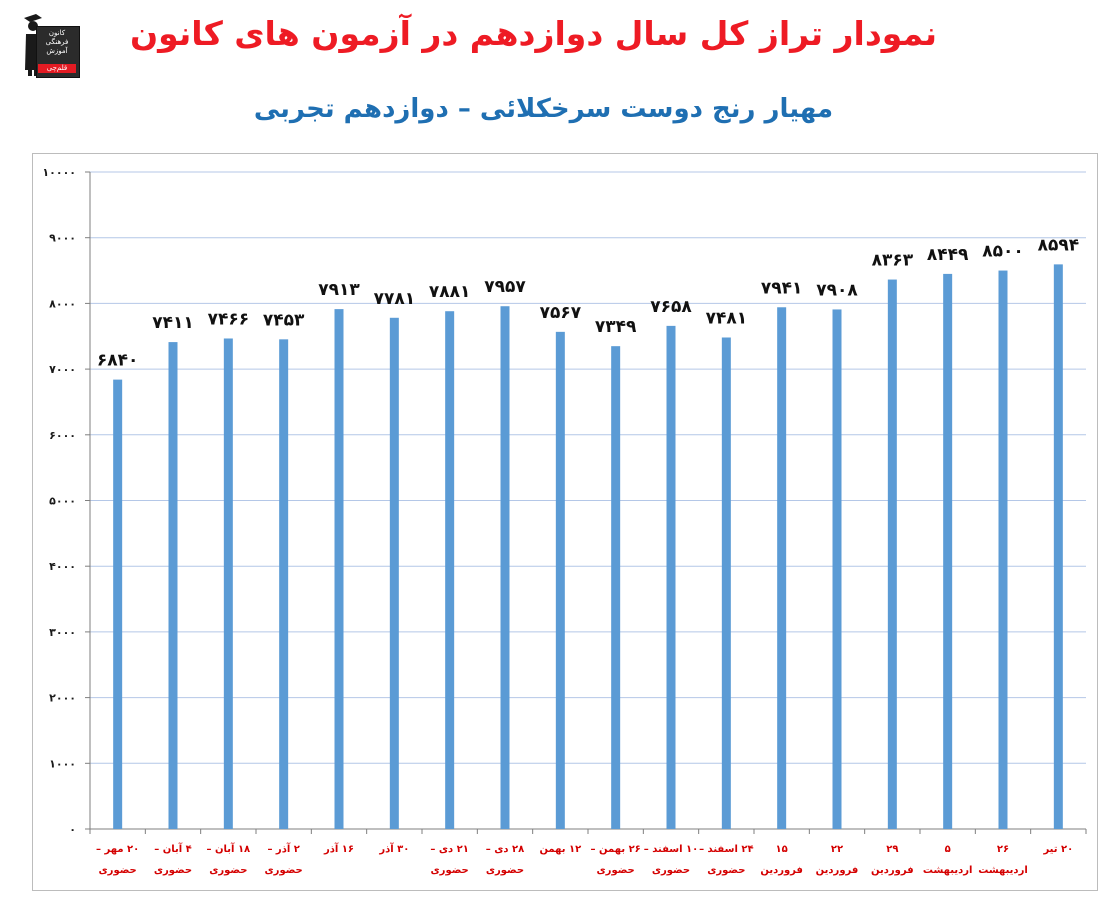 This screenshot has width=1117, height=911. I want to click on category-label-line: ۲۴ اسفند –, so click(726, 849).